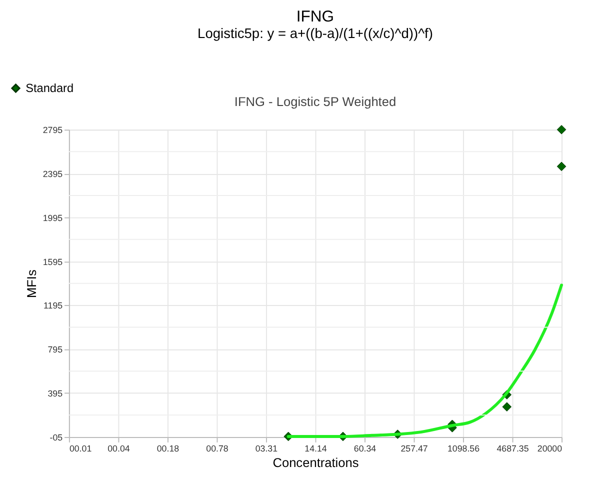  Describe the element at coordinates (168, 448) in the screenshot. I see `x-tick-label: 00.18` at that location.